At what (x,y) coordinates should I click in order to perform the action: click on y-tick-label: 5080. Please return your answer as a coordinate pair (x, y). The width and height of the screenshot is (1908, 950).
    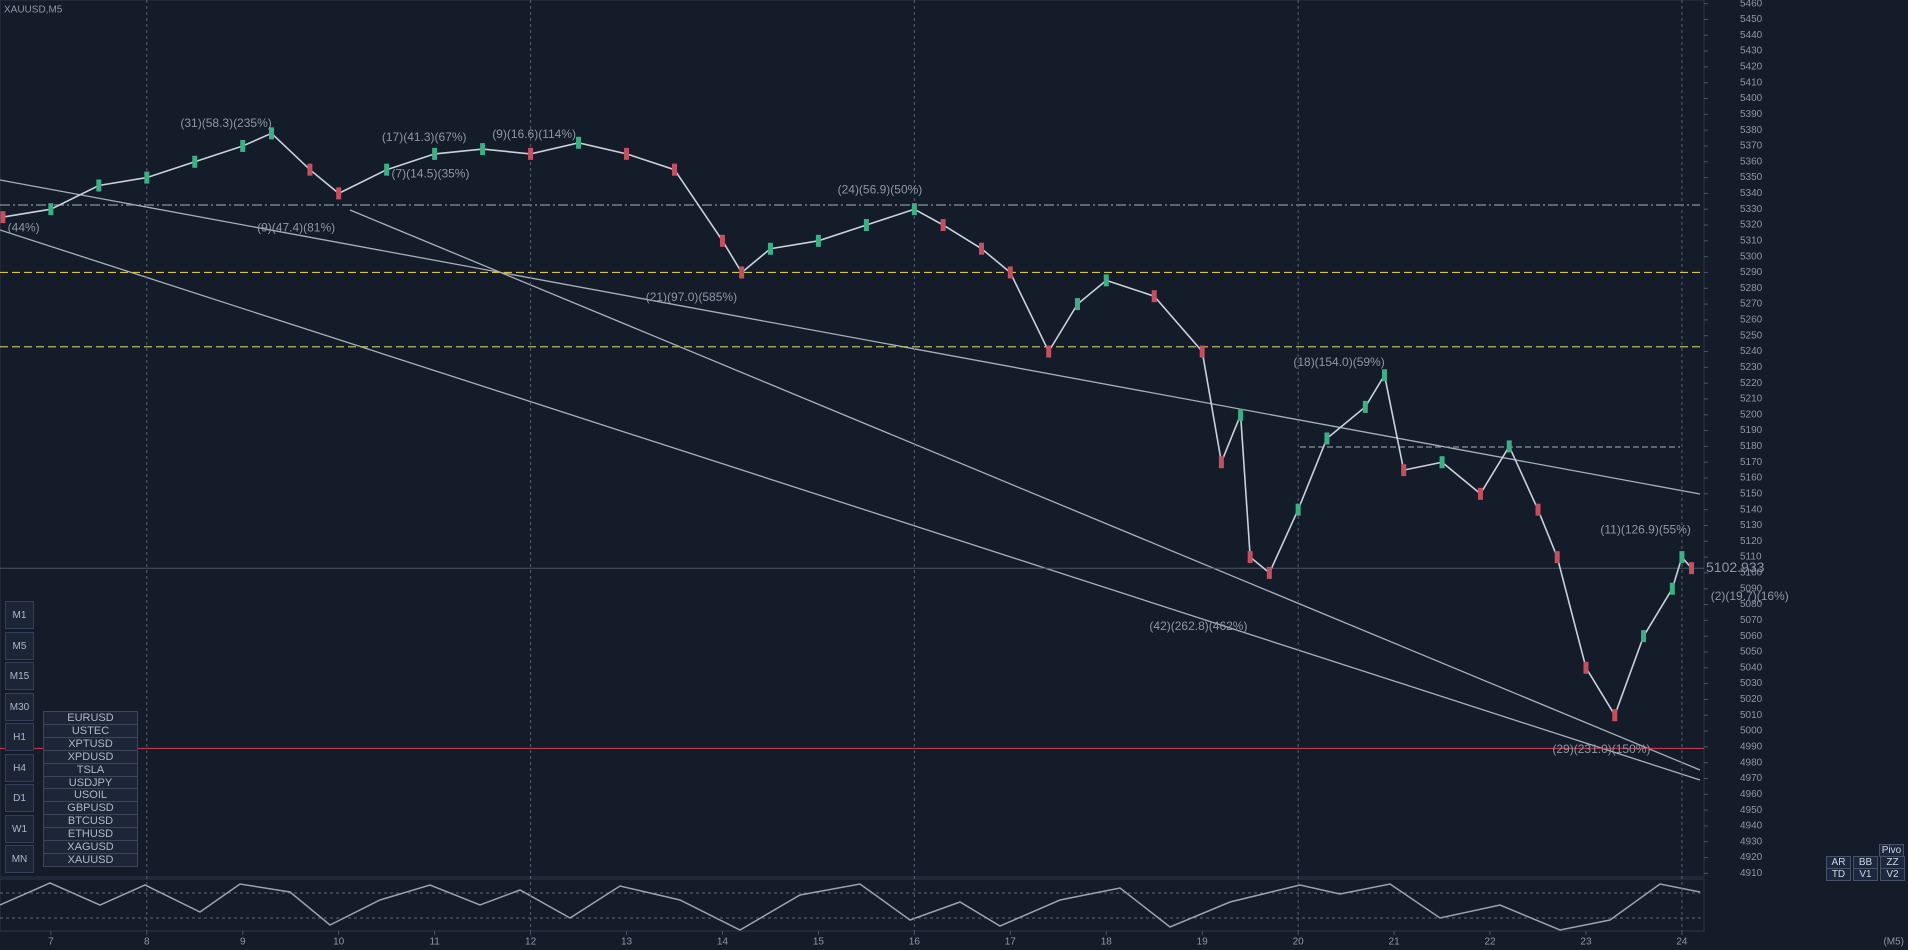
    Looking at the image, I should click on (1751, 604).